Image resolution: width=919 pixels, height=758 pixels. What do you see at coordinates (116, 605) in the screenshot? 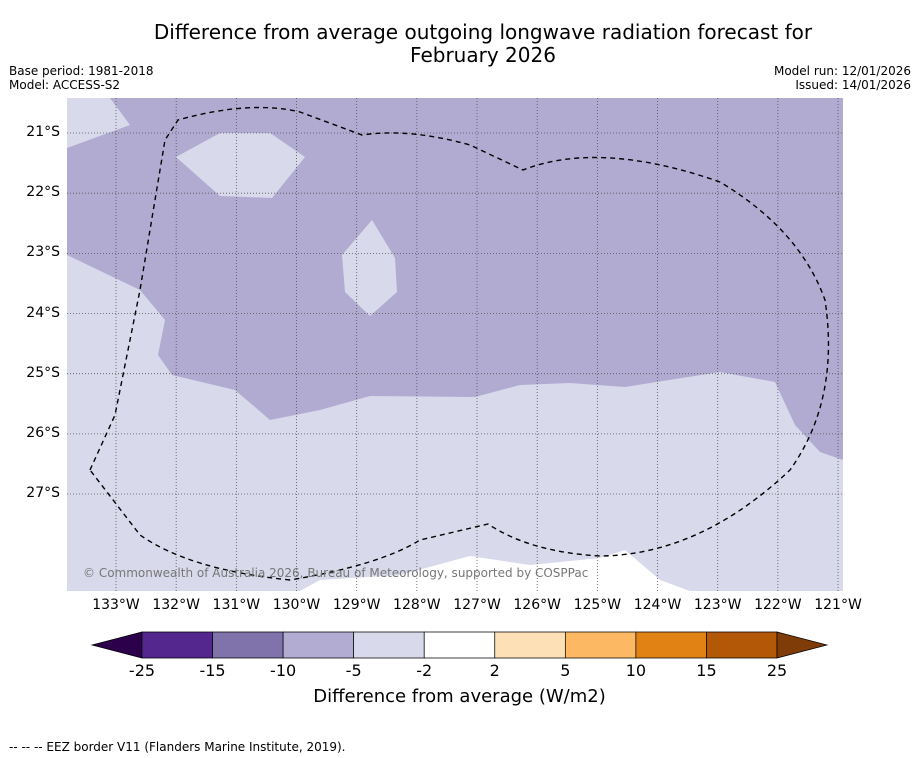
I see `longitude-tick-label: 133°W` at bounding box center [116, 605].